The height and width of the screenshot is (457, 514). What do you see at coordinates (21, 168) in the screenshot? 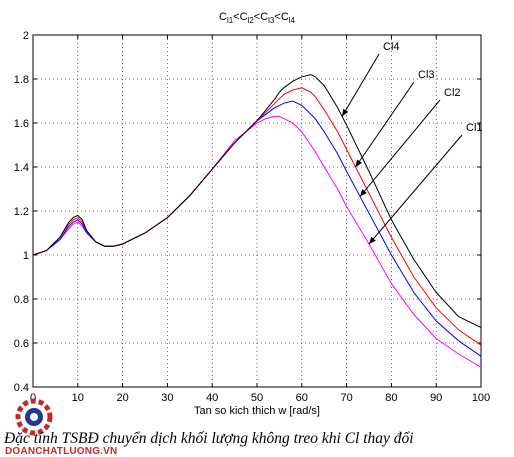
I see `y-tick-label: 1.4` at bounding box center [21, 168].